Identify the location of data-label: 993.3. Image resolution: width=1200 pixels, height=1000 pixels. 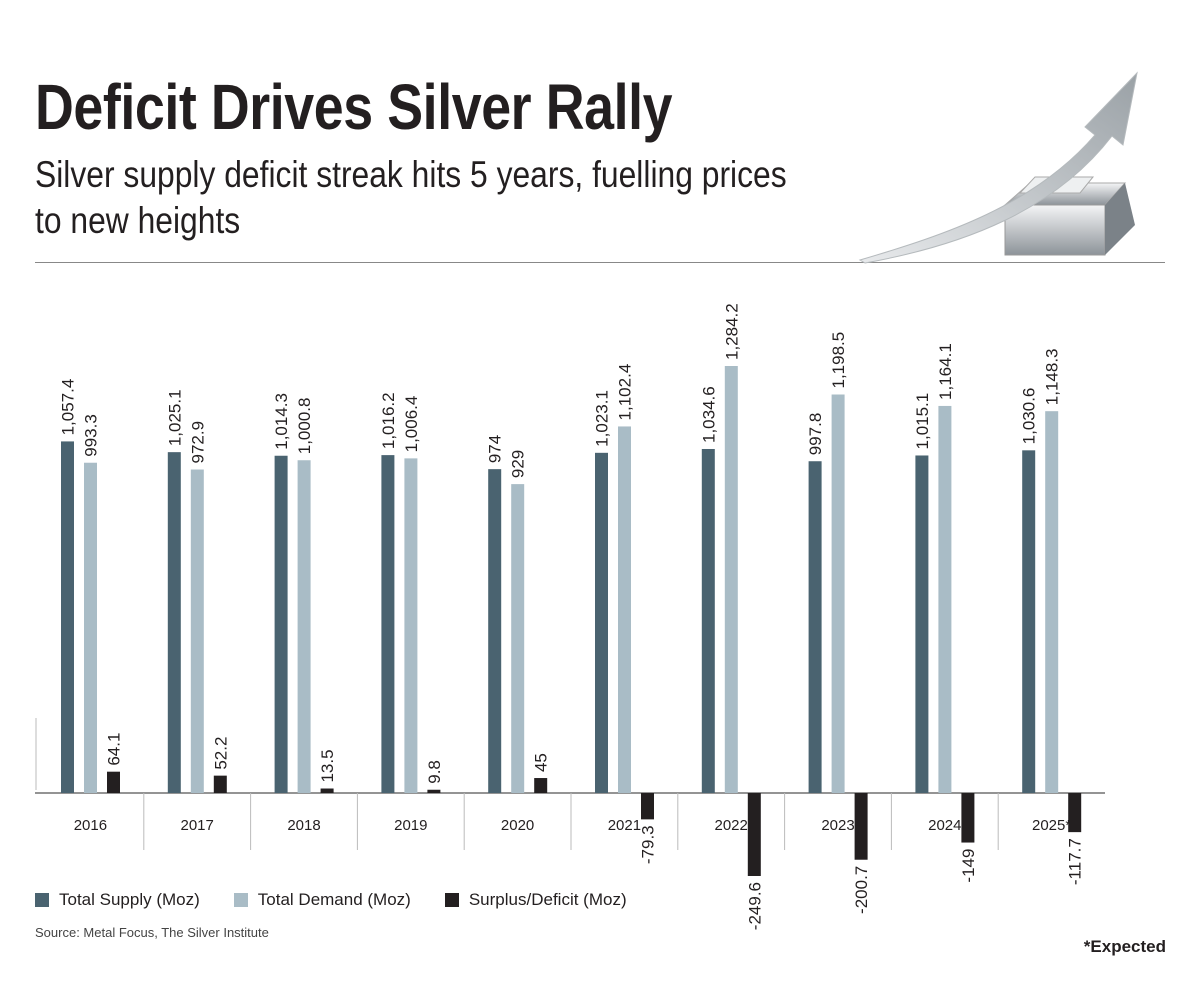
(91, 435).